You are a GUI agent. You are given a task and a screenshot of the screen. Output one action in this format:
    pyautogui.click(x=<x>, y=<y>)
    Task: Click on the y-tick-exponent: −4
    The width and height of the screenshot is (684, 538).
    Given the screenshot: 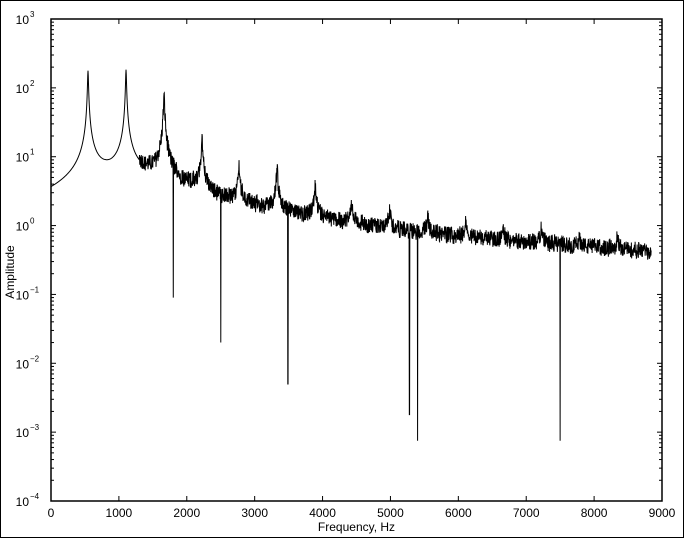 What is the action you would take?
    pyautogui.click(x=35, y=496)
    